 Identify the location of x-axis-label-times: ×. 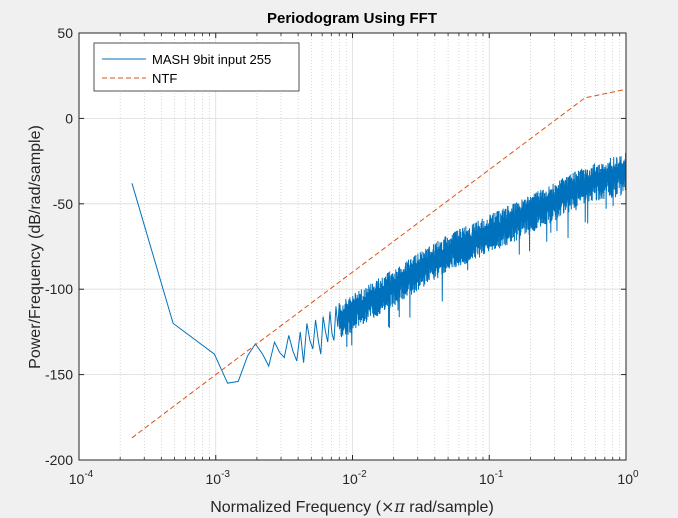
(387, 506).